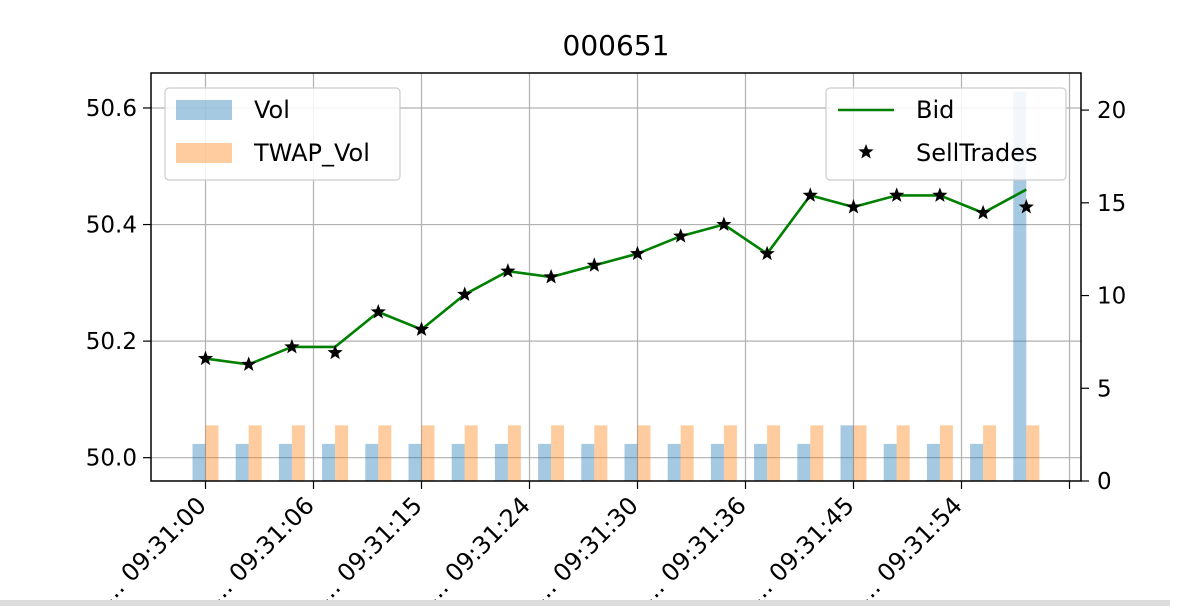 Image resolution: width=1193 pixels, height=606 pixels. Describe the element at coordinates (153, 548) in the screenshot. I see `x-tick-label: ... 09:31:00` at that location.